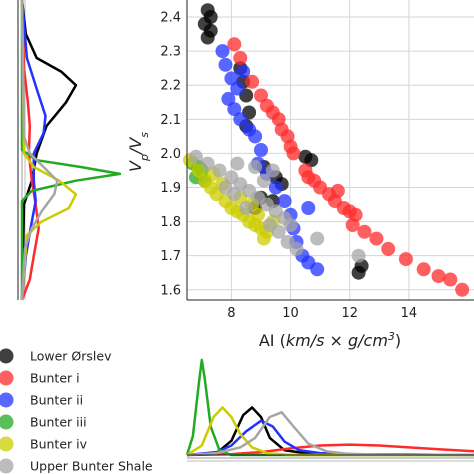  What do you see at coordinates (59, 444) in the screenshot?
I see `legend-label-bunter-iv: Bunter iv` at bounding box center [59, 444].